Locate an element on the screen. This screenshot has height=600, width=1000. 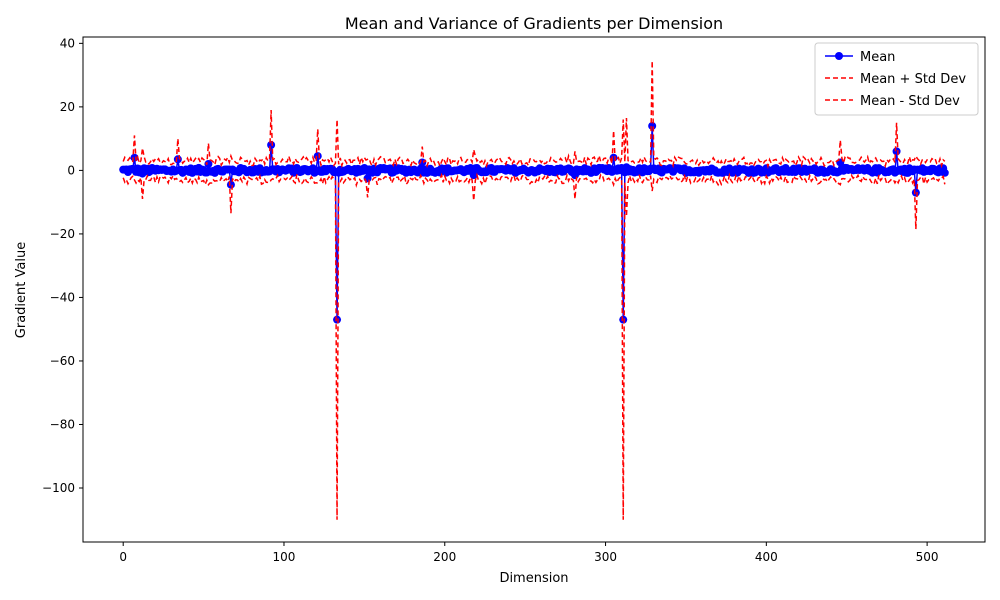
x-axis-label: Dimension is located at coordinates (533, 578).